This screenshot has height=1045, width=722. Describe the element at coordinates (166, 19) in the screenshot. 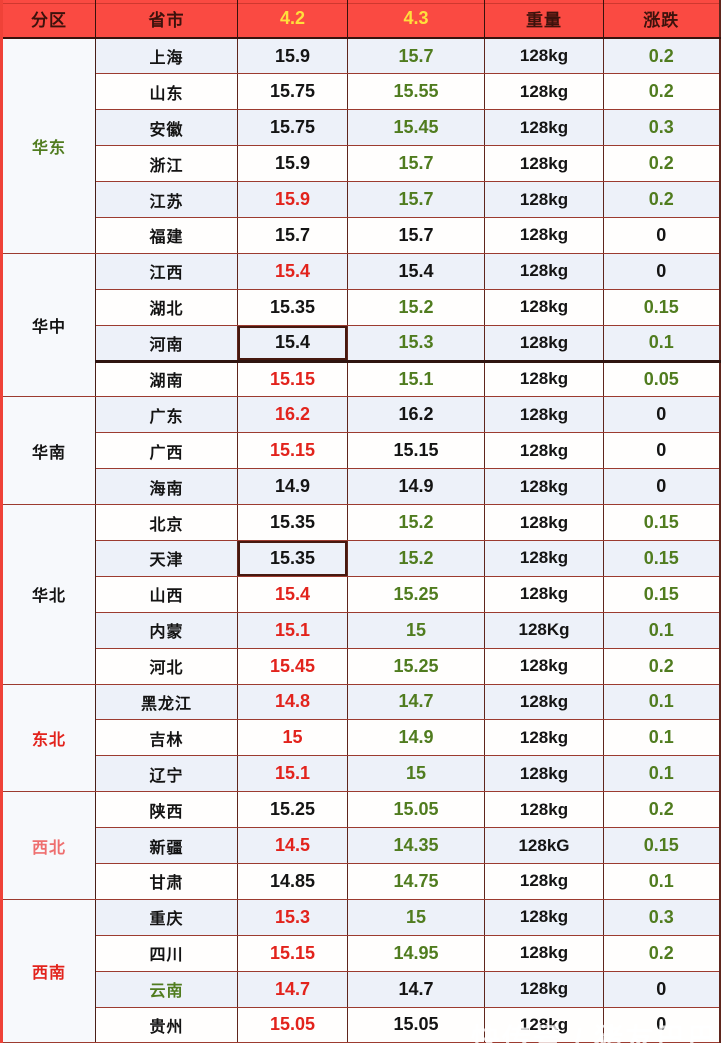

I see `header-province: 省市` at that location.